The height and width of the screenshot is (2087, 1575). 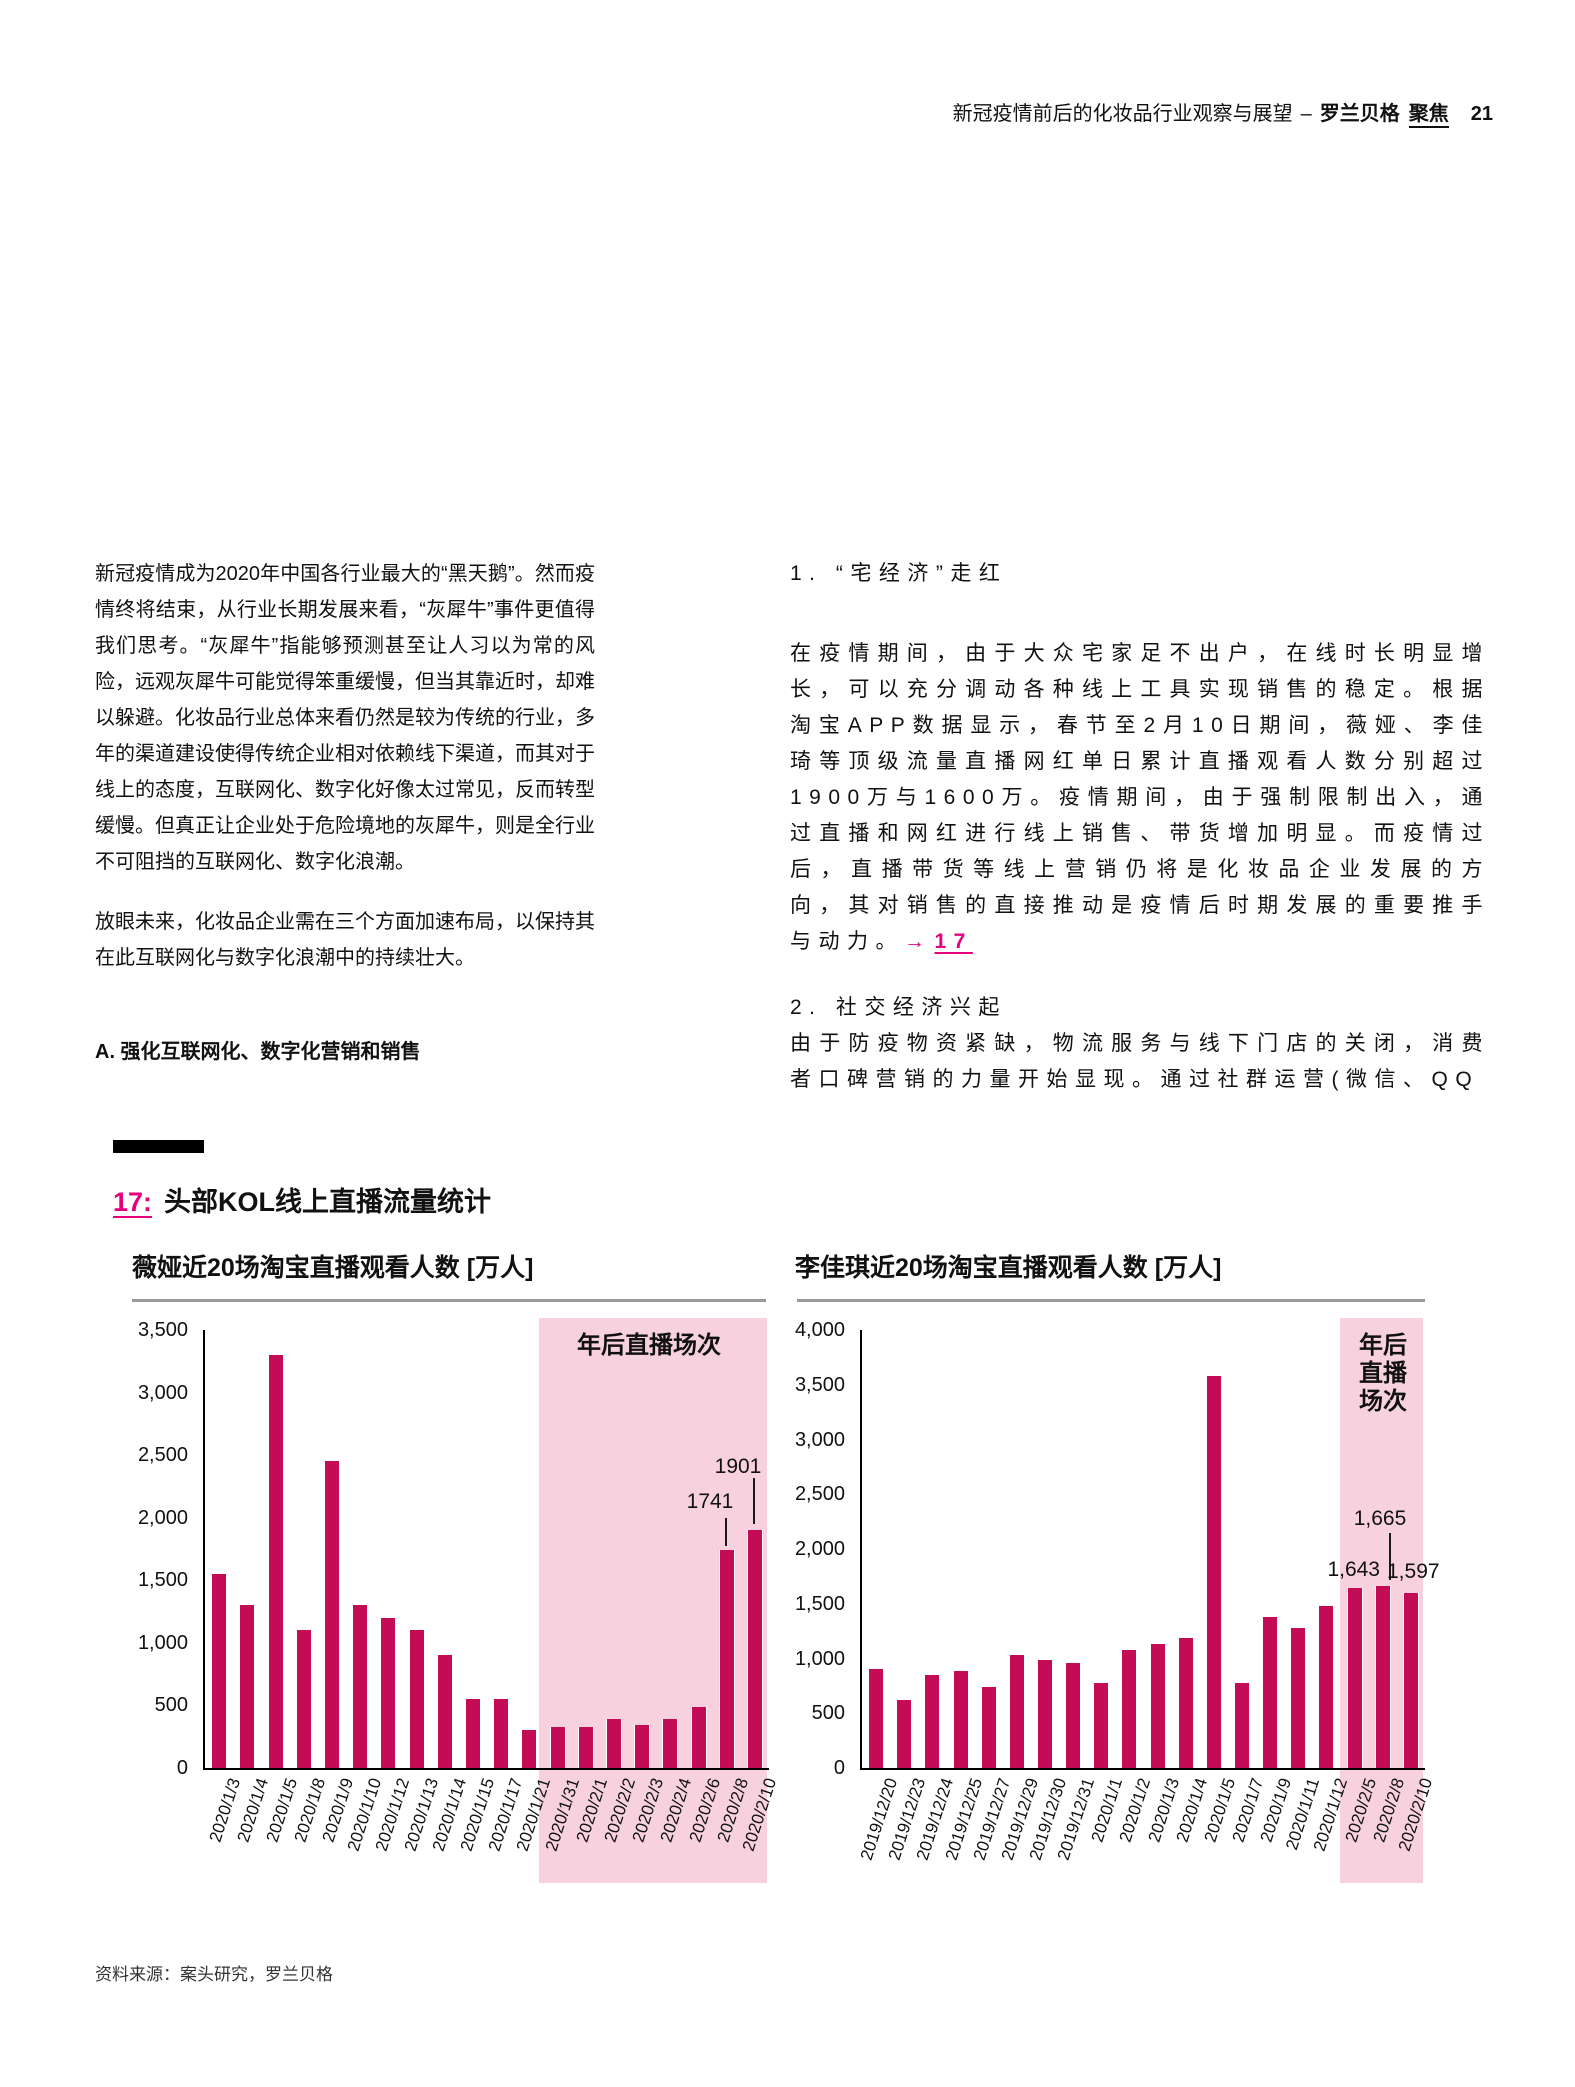 What do you see at coordinates (988, 1727) in the screenshot?
I see `bar-2019/12/27` at bounding box center [988, 1727].